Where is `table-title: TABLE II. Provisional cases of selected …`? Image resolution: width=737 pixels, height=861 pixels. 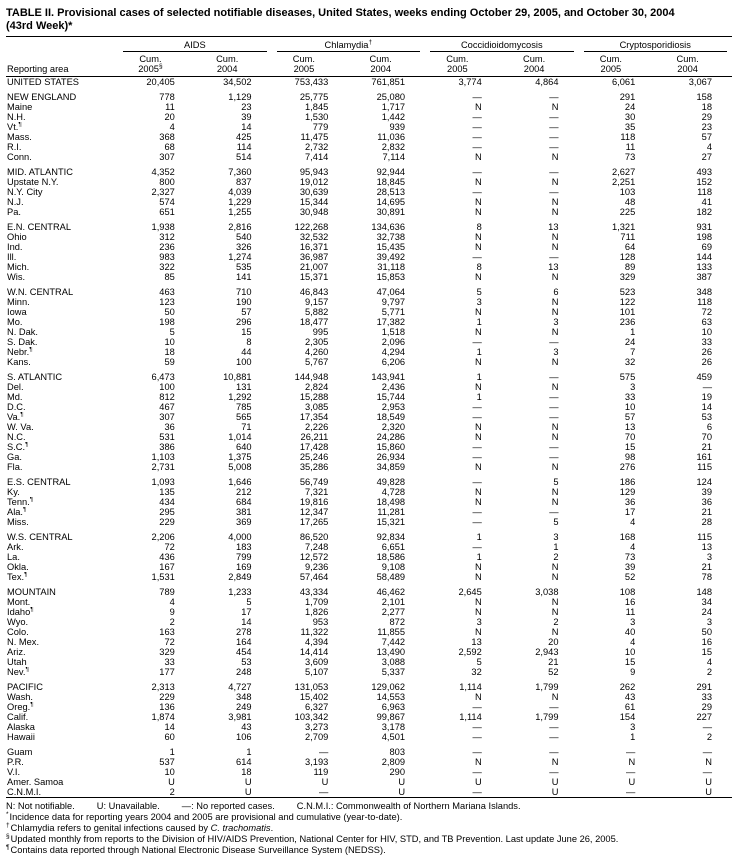 table-title: TABLE II. Provisional cases of selected … is located at coordinates (369, 20).